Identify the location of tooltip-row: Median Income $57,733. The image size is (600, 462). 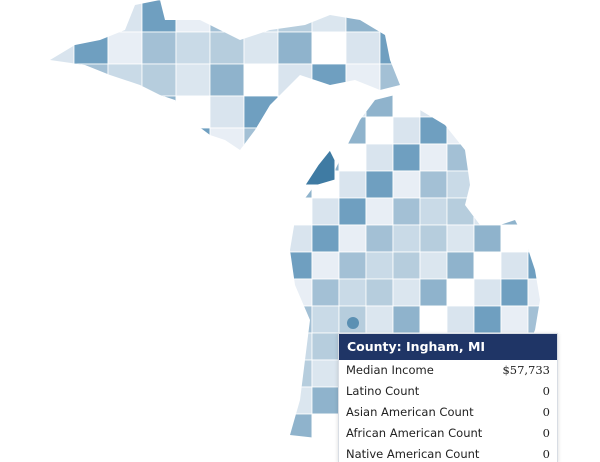
(448, 370).